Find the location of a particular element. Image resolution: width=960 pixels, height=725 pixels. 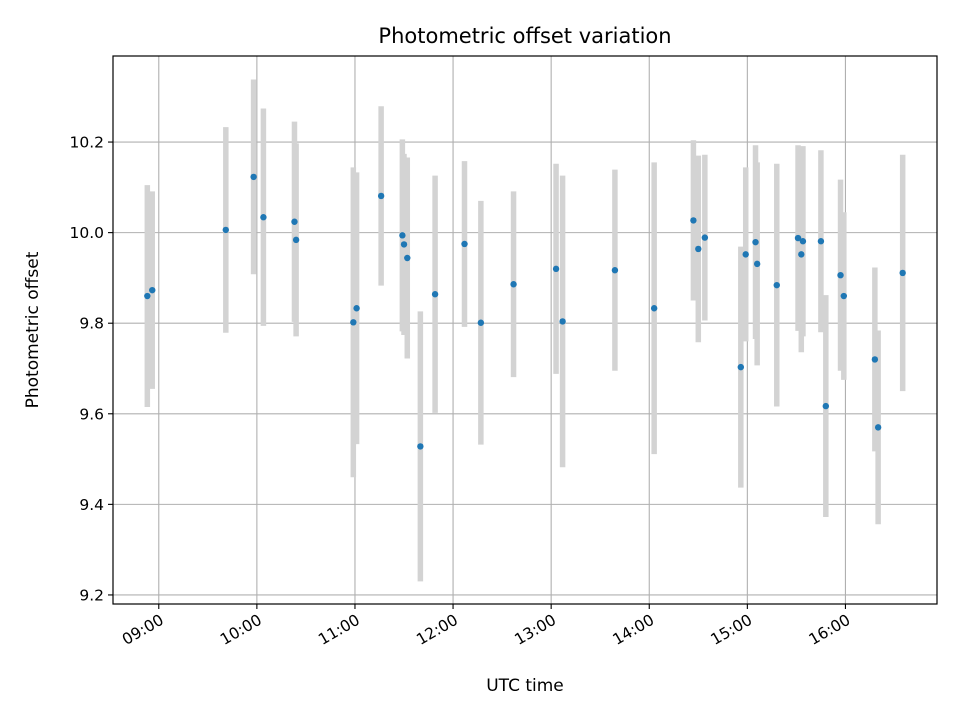

y-tick-label: 9.2 is located at coordinates (91, 595).